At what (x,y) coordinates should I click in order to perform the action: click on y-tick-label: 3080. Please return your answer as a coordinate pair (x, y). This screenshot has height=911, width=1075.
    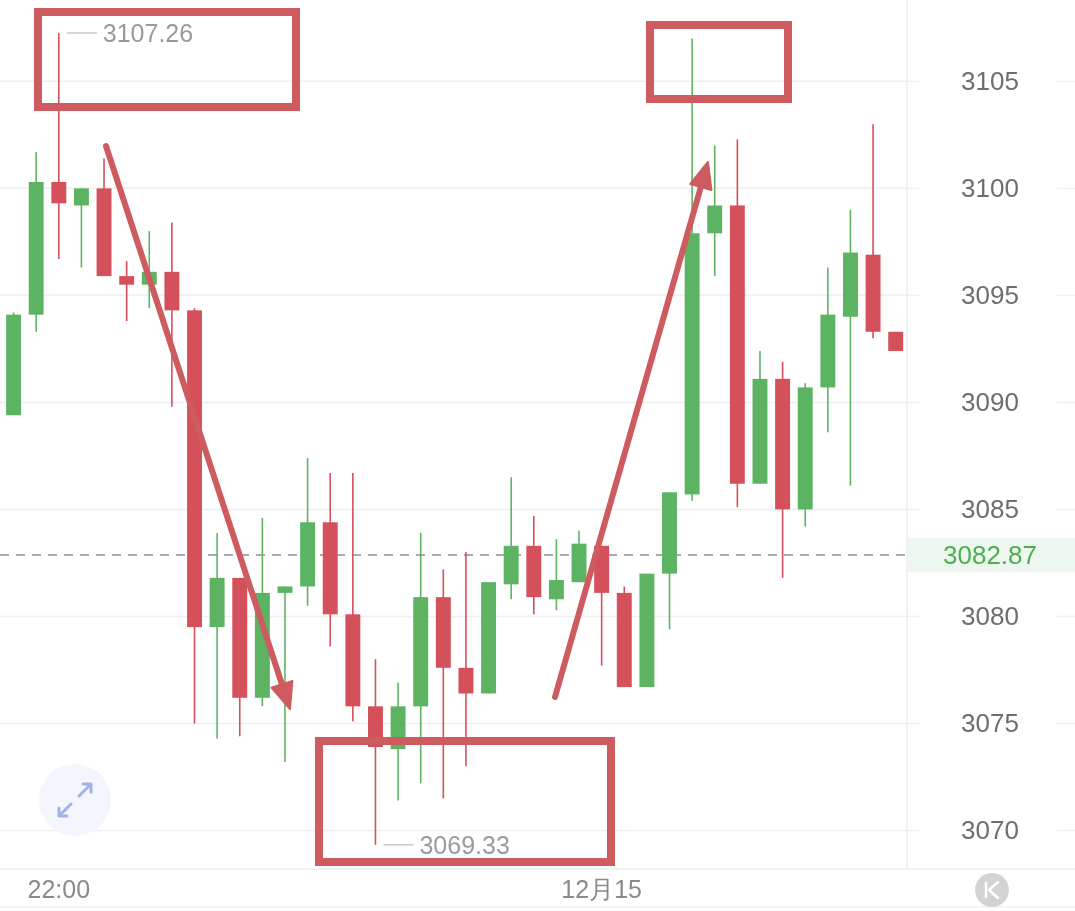
    Looking at the image, I should click on (990, 616).